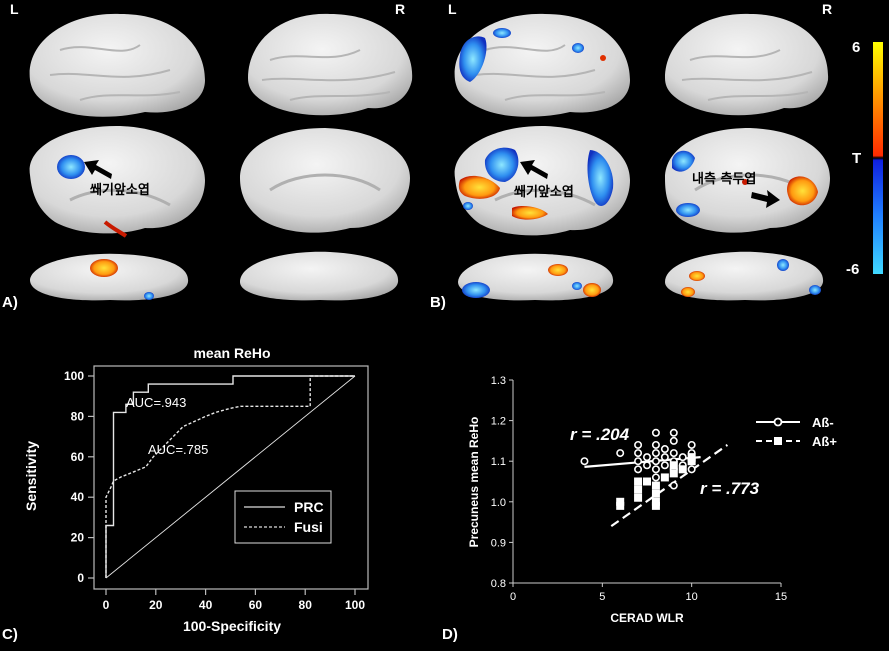  What do you see at coordinates (178, 449) in the screenshot?
I see `roc-annotation-auc-fusi: AUC=.785` at bounding box center [178, 449].